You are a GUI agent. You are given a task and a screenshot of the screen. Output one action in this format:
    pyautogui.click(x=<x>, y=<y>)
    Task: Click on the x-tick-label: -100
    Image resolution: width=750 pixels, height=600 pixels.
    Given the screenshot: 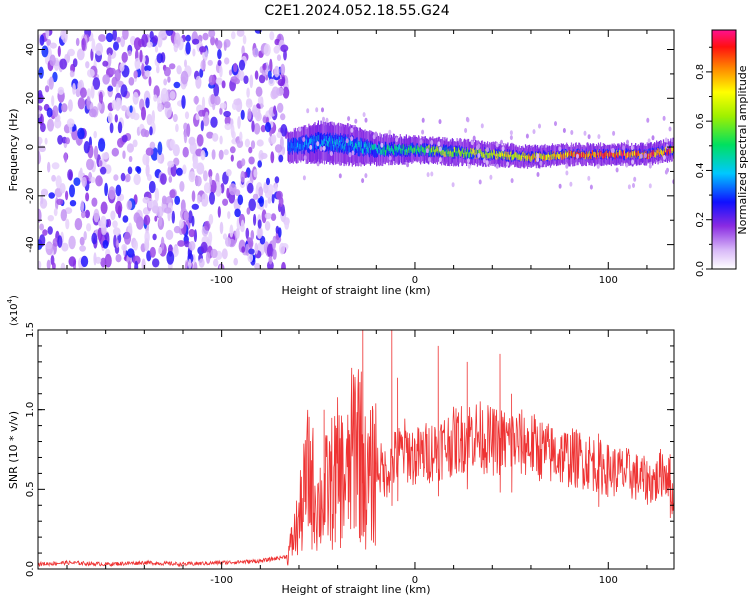 What is the action you would take?
    pyautogui.click(x=221, y=580)
    